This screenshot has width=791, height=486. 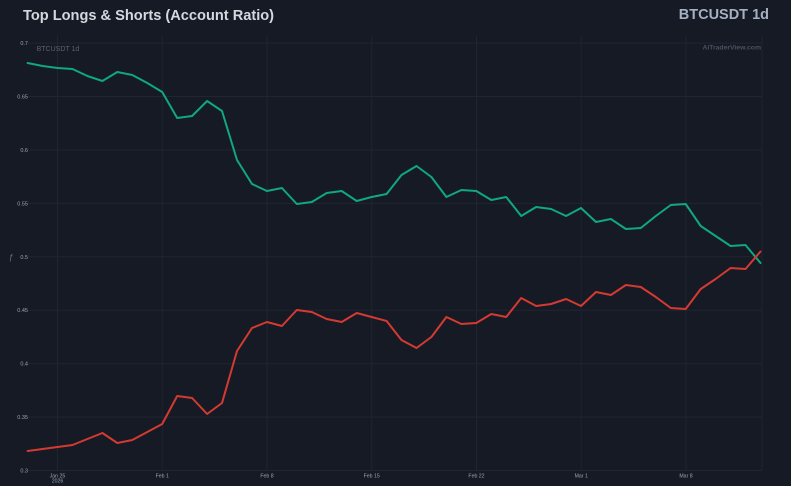 What do you see at coordinates (22, 98) in the screenshot?
I see `svg-text: 0.65` at bounding box center [22, 98].